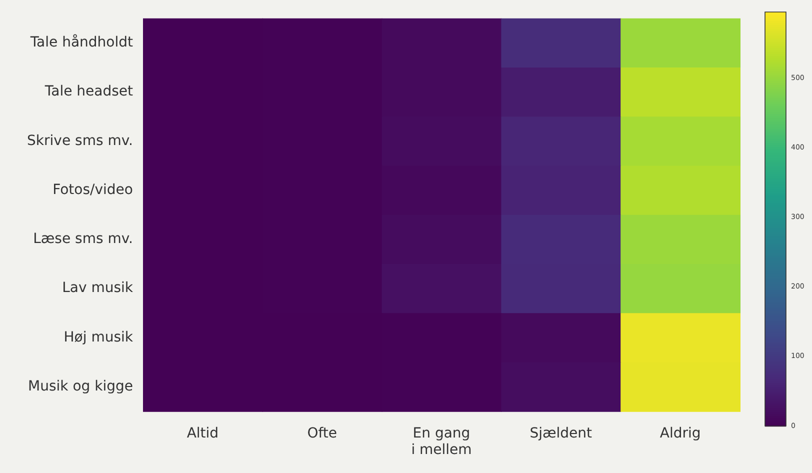 The image size is (812, 473). I want to click on x-tick-label: Aldrig, so click(680, 433).